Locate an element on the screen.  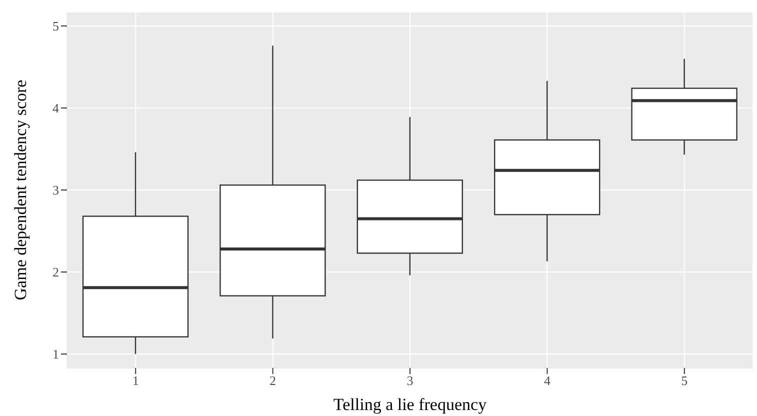
x-tick-label: 1 is located at coordinates (135, 380).